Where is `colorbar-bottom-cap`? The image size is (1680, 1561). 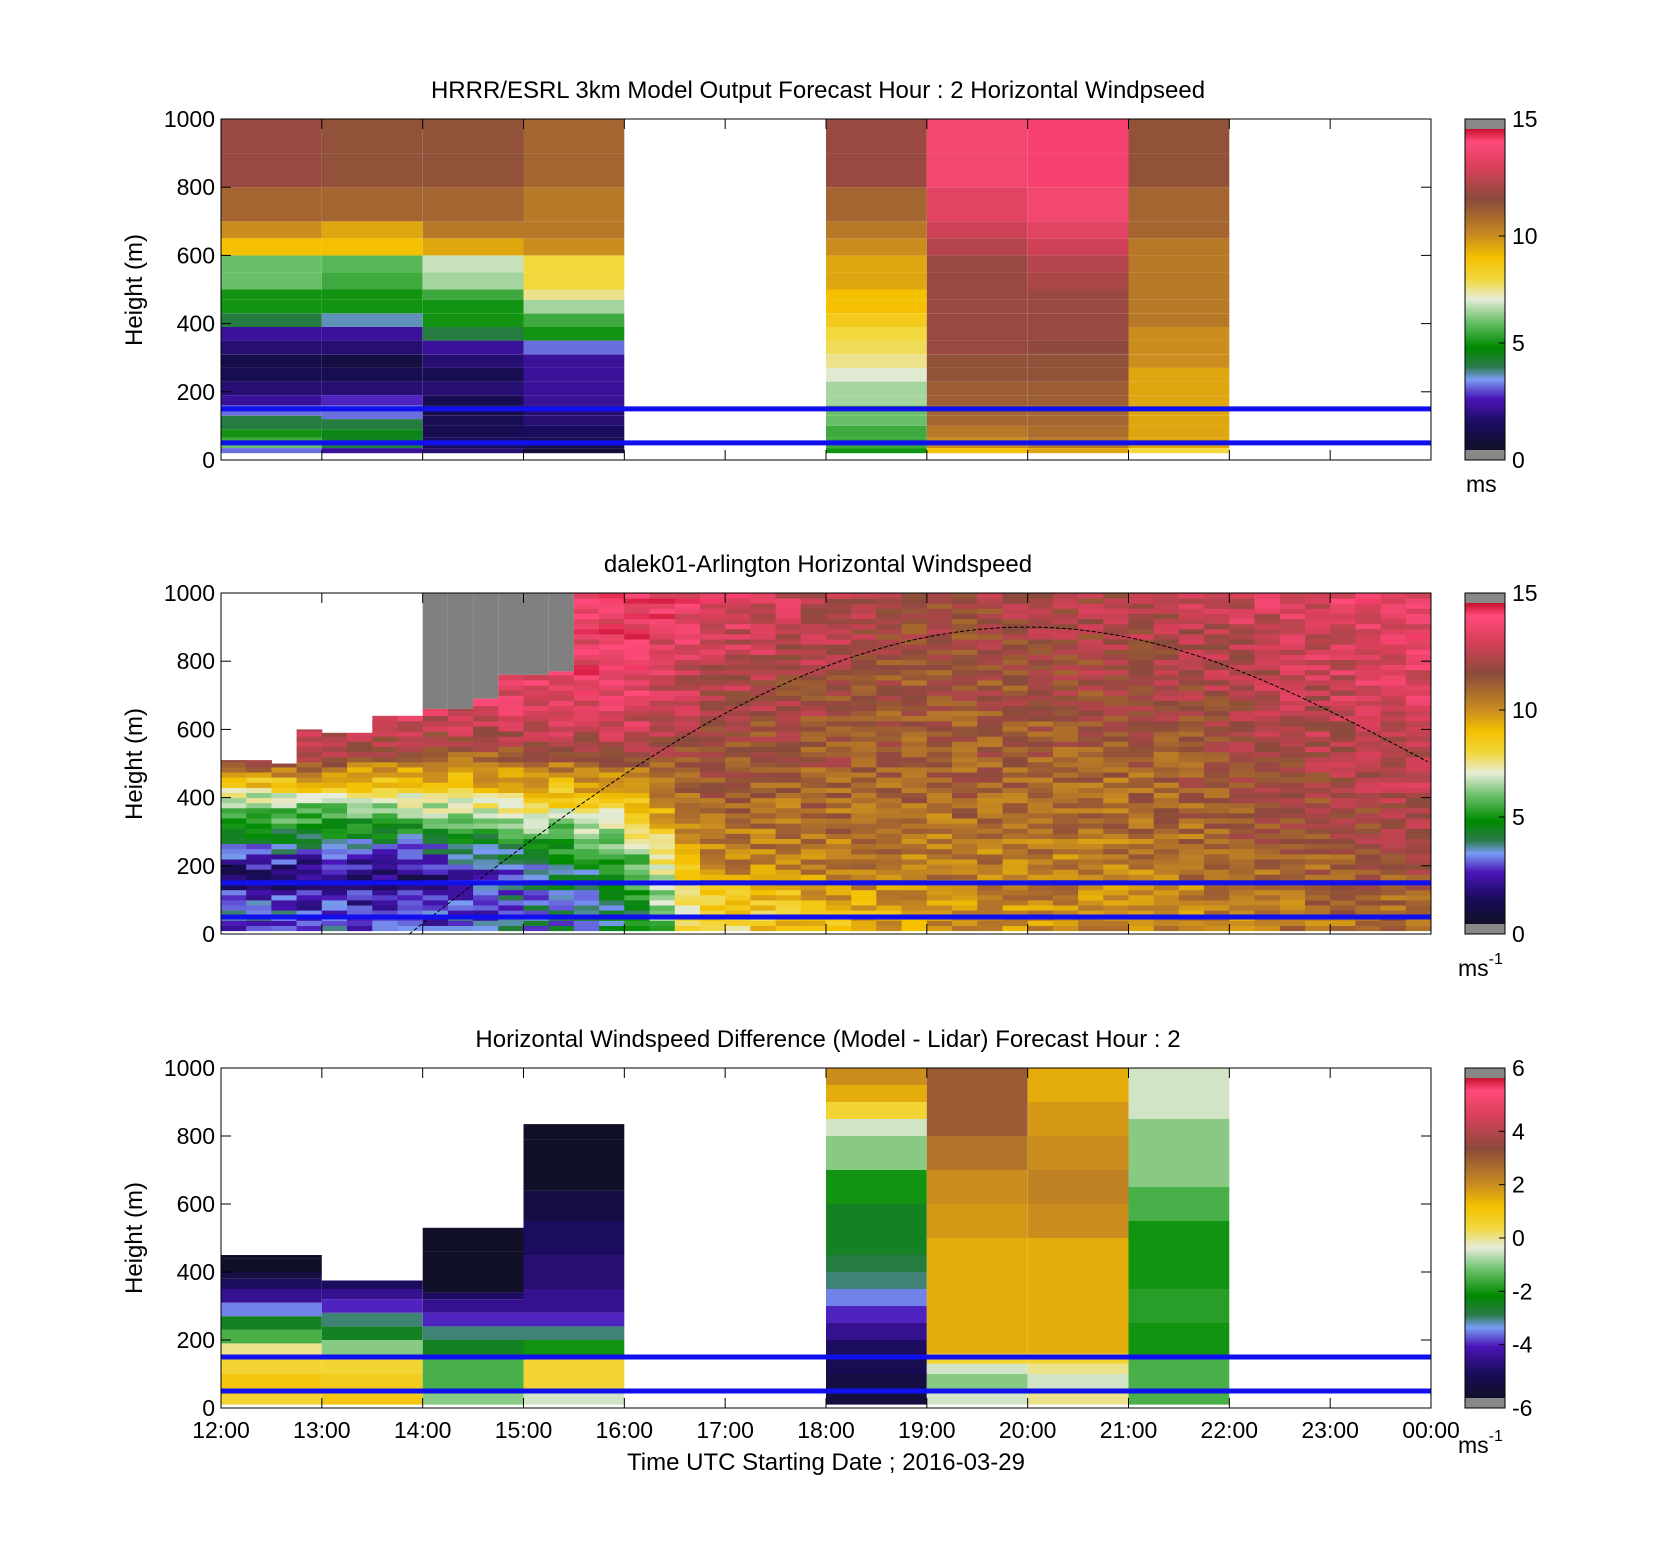 colorbar-bottom-cap is located at coordinates (1485, 929).